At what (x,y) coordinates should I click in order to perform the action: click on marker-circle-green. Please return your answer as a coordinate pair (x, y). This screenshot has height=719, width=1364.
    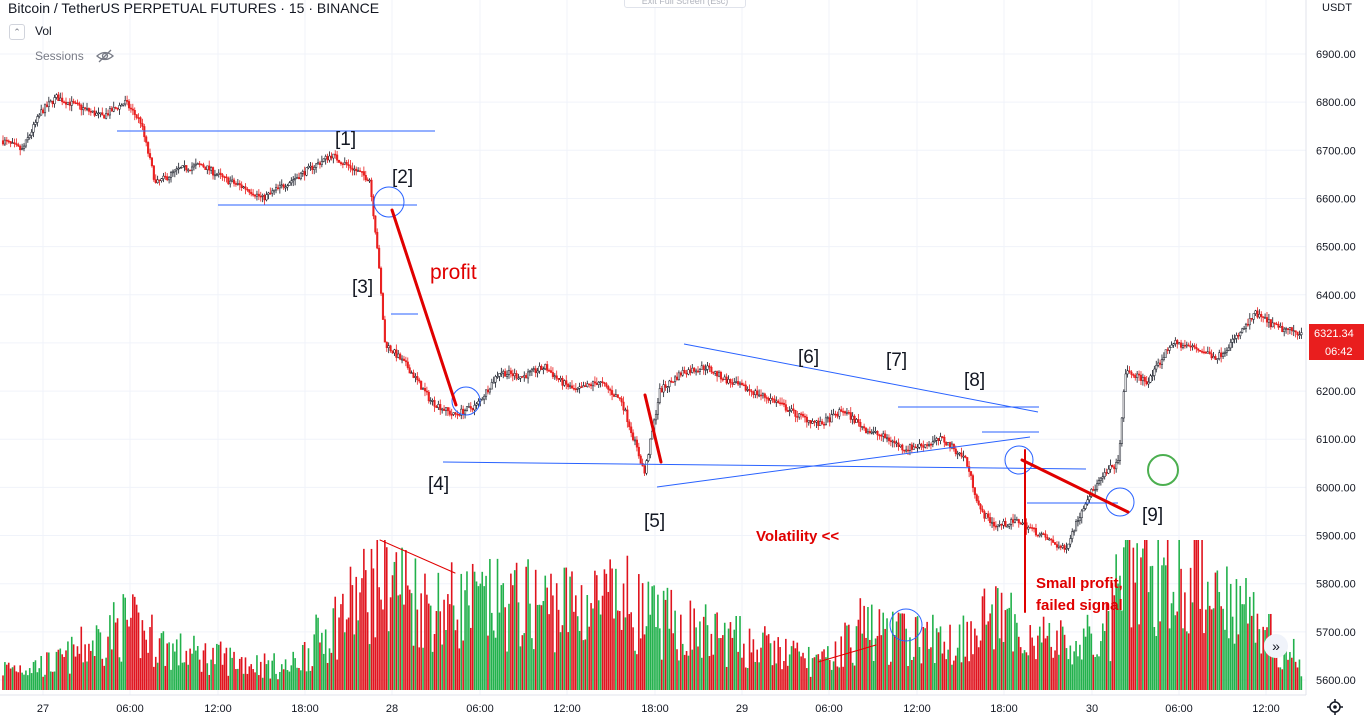
    Looking at the image, I should click on (1163, 470).